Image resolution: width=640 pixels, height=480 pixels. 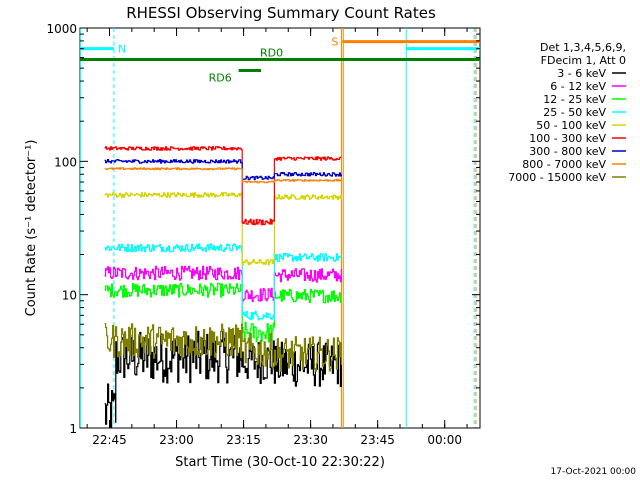 What do you see at coordinates (73, 429) in the screenshot?
I see `y-tick-label-0: 1` at bounding box center [73, 429].